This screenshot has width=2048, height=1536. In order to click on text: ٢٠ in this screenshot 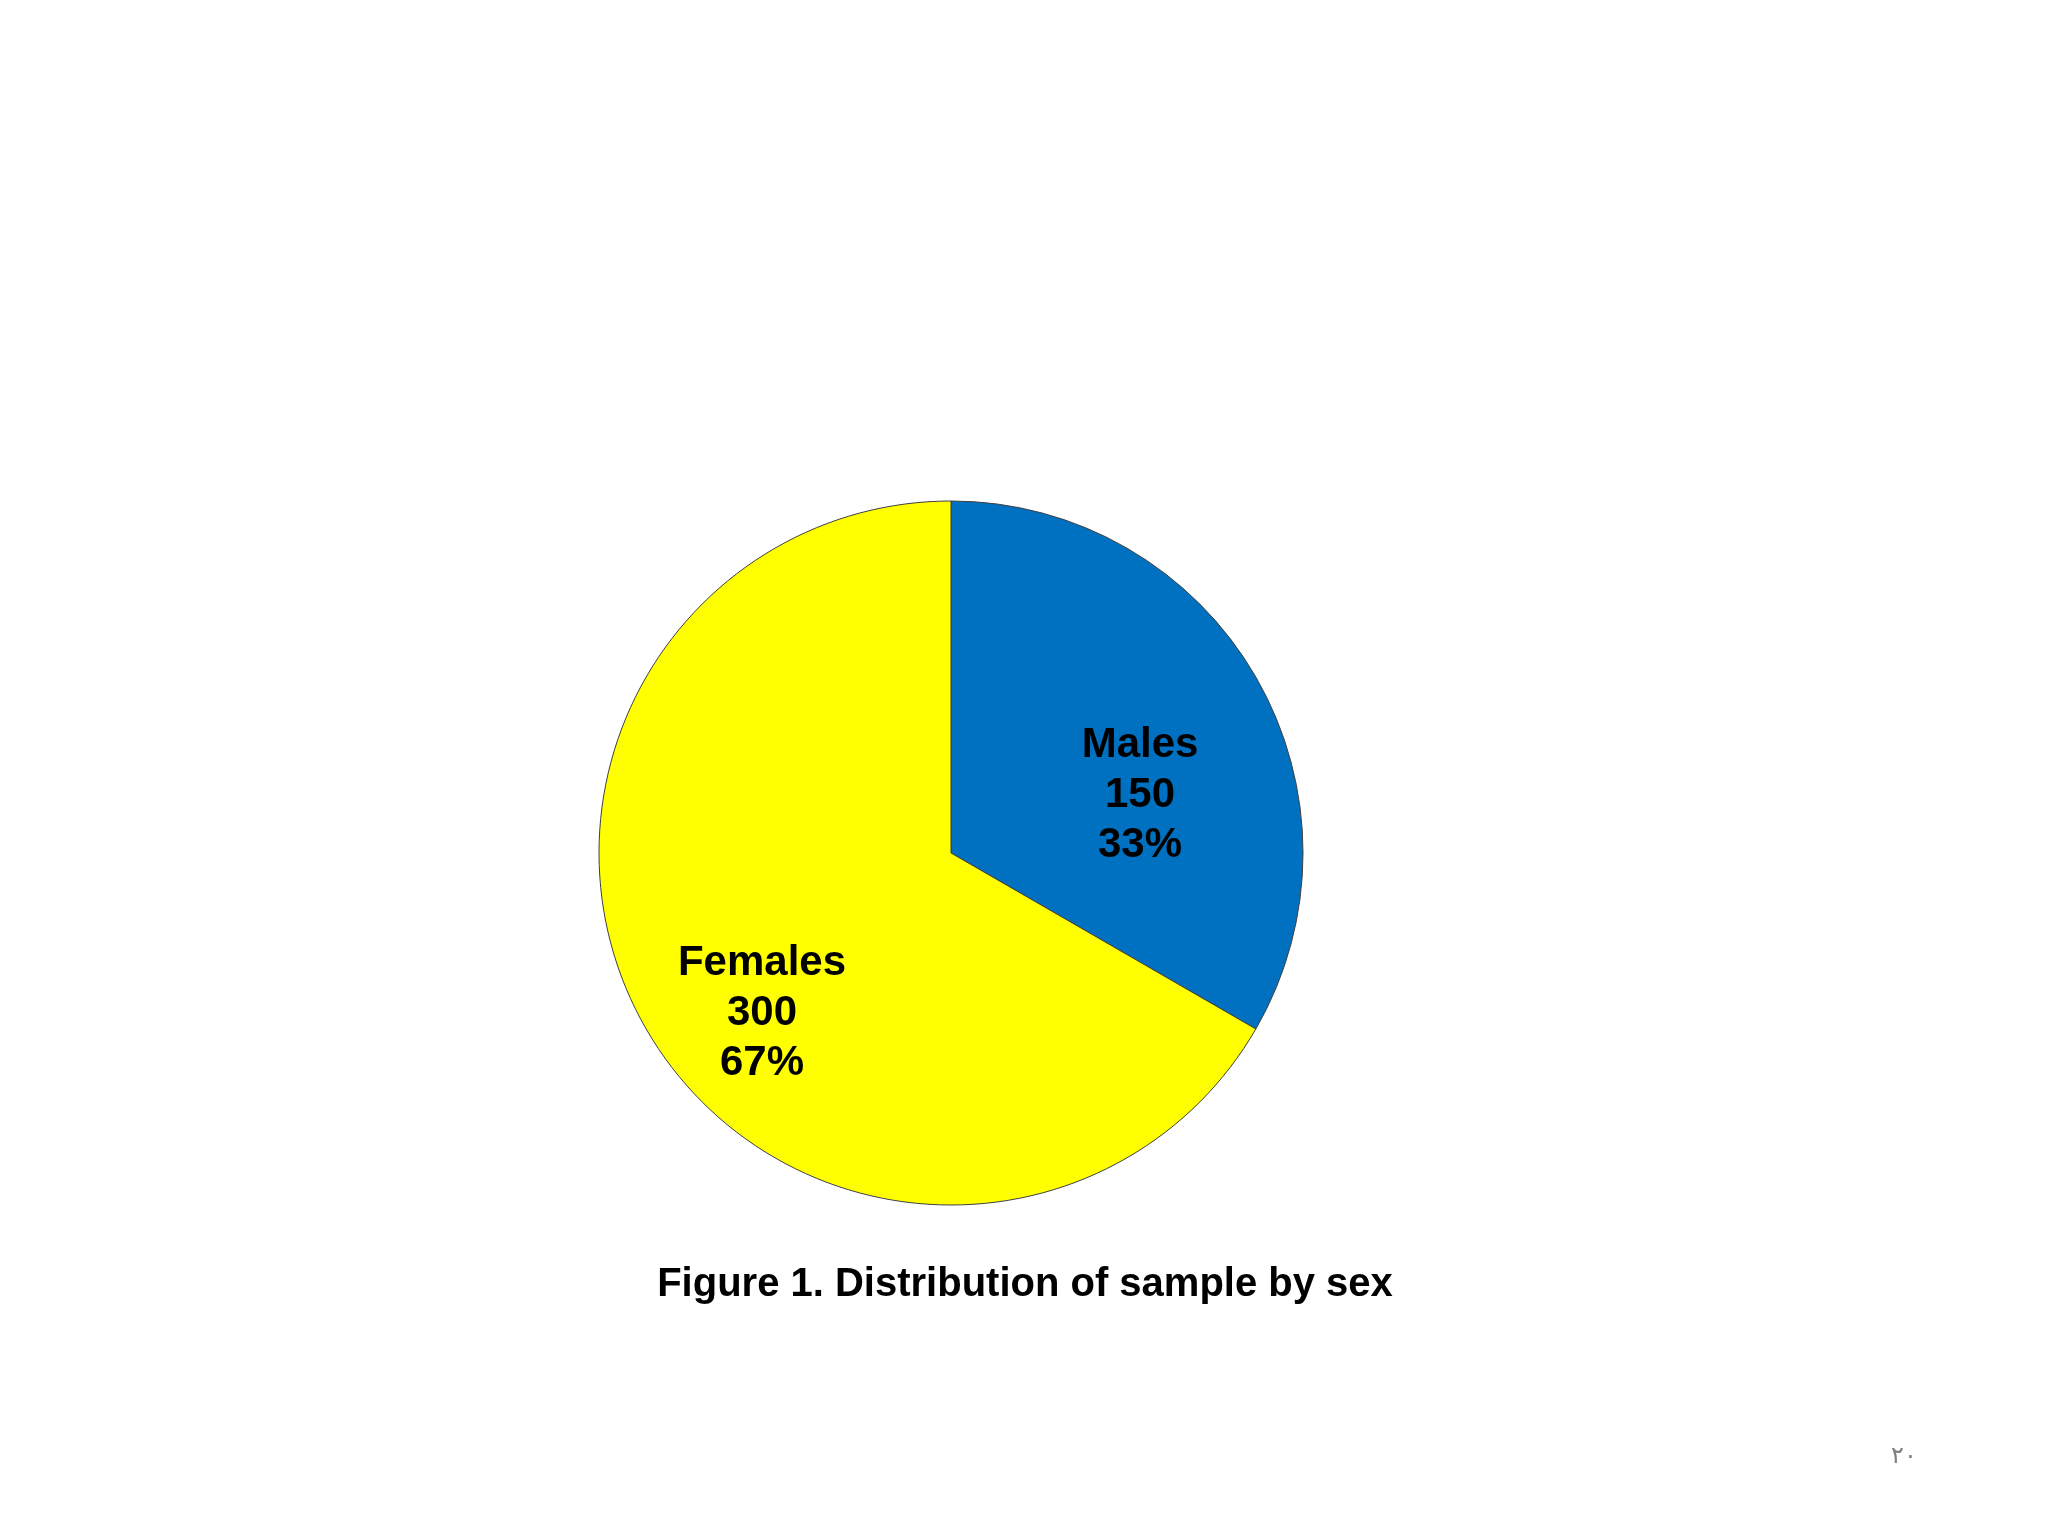, I will do `click(1904, 1455)`.